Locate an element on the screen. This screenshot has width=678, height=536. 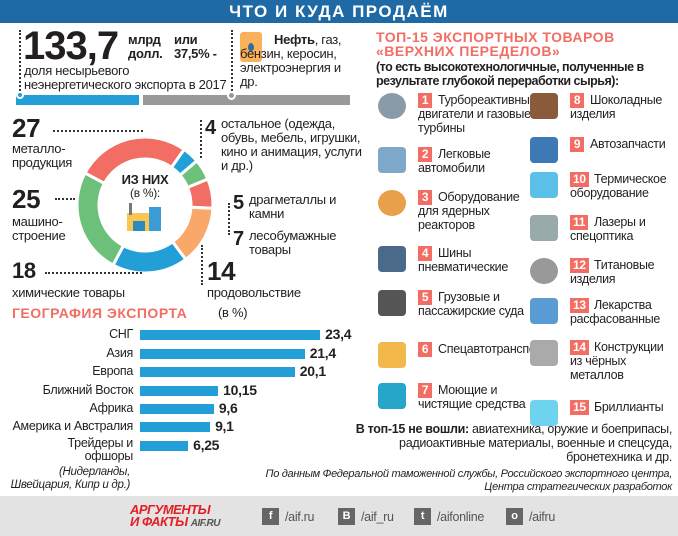
item-label: Шоколадные изделия is located at coordinates (616, 107).